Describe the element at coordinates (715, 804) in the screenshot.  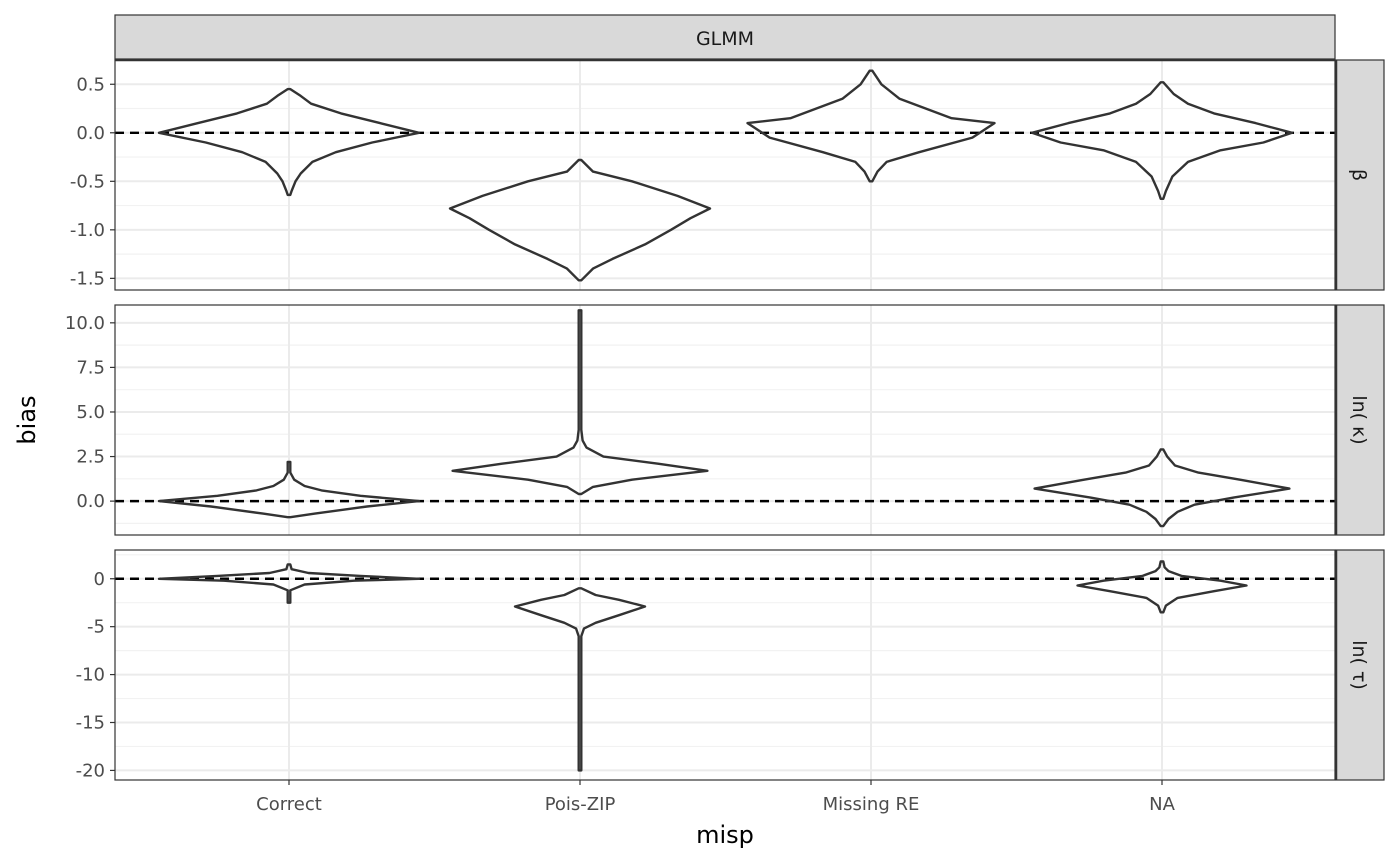
I see `x-axis: Correct Pois-ZIP Missing RE NA` at that location.